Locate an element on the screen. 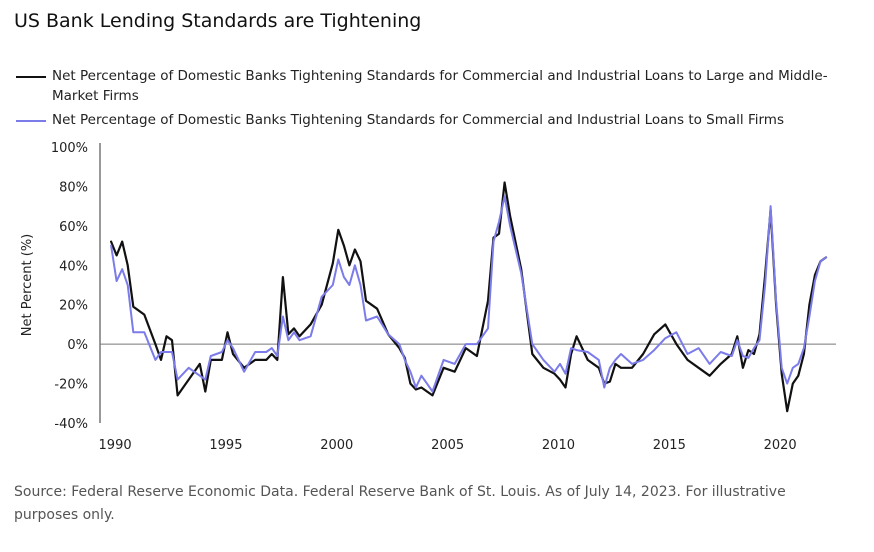 Image resolution: width=874 pixels, height=552 pixels. y-tick-label: 40% is located at coordinates (73, 266).